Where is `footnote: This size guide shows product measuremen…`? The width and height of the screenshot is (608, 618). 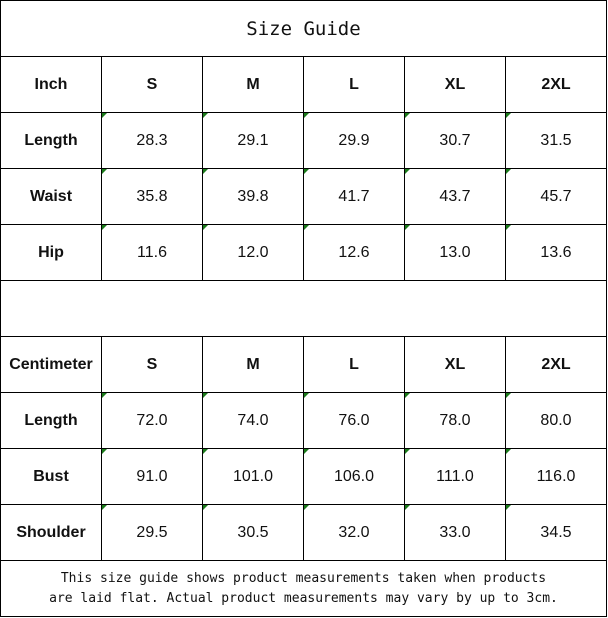 footnote: This size guide shows product measuremen… is located at coordinates (303, 588).